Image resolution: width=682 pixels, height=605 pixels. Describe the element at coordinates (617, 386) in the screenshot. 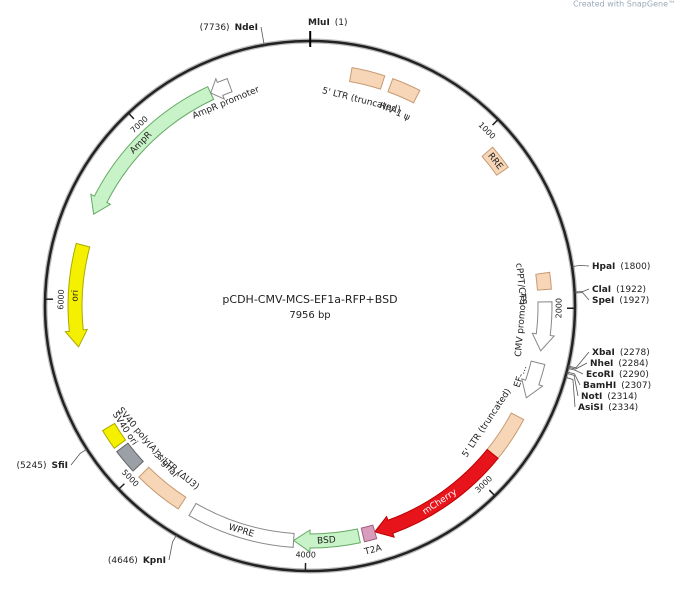

I see `site-label: BamHI (2307)` at that location.